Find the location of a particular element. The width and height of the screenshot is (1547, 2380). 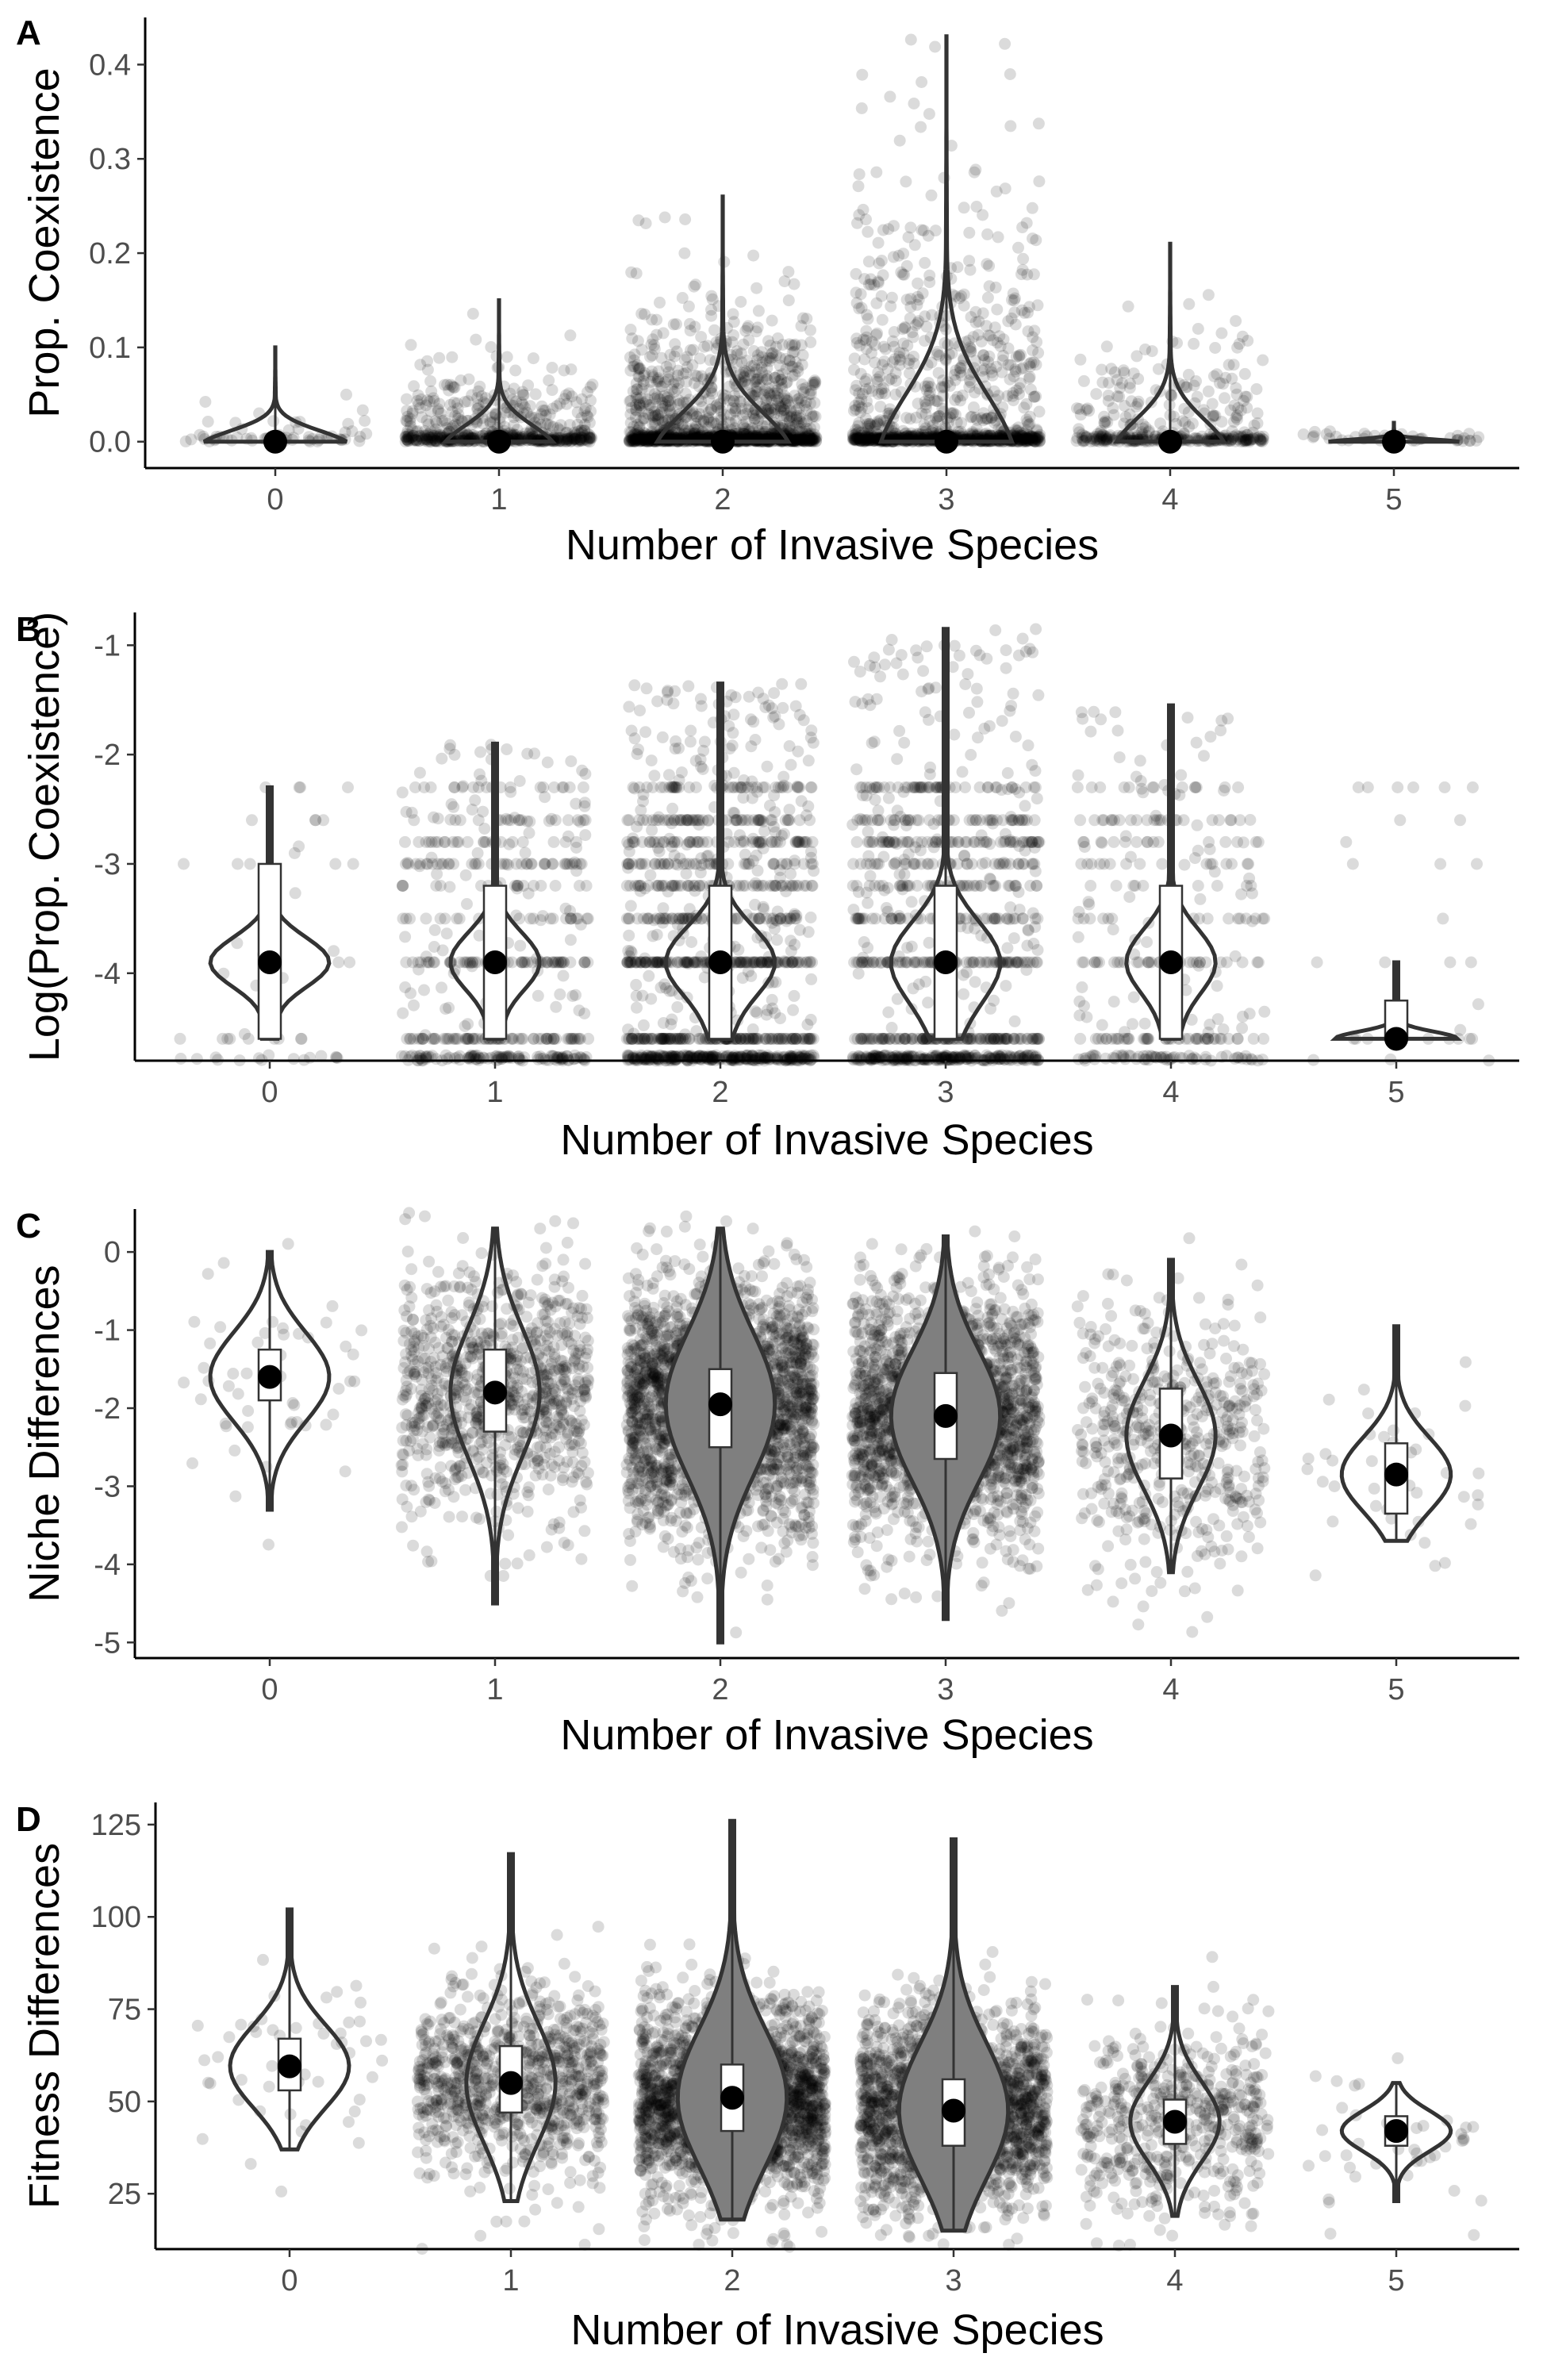

panel-letter: A is located at coordinates (28, 32).